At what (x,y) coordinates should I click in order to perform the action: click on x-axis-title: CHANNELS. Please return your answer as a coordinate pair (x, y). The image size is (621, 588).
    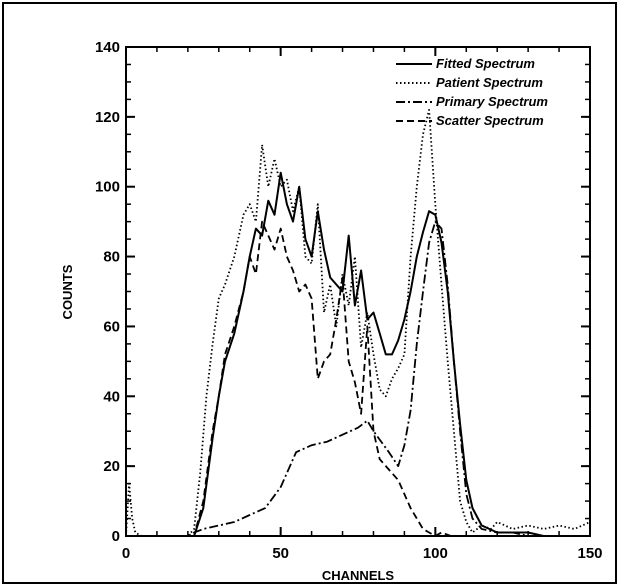
    Looking at the image, I should click on (358, 575).